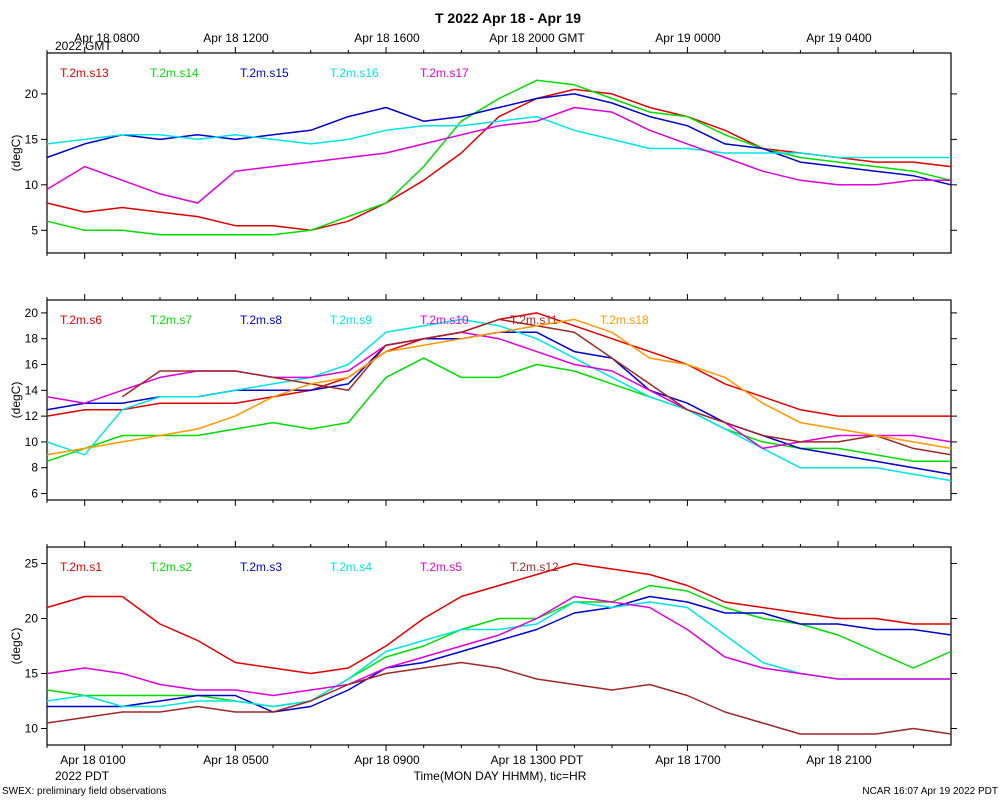 The width and height of the screenshot is (1000, 800). I want to click on bottom-axis-tick-label: Apr 18 0900, so click(387, 760).